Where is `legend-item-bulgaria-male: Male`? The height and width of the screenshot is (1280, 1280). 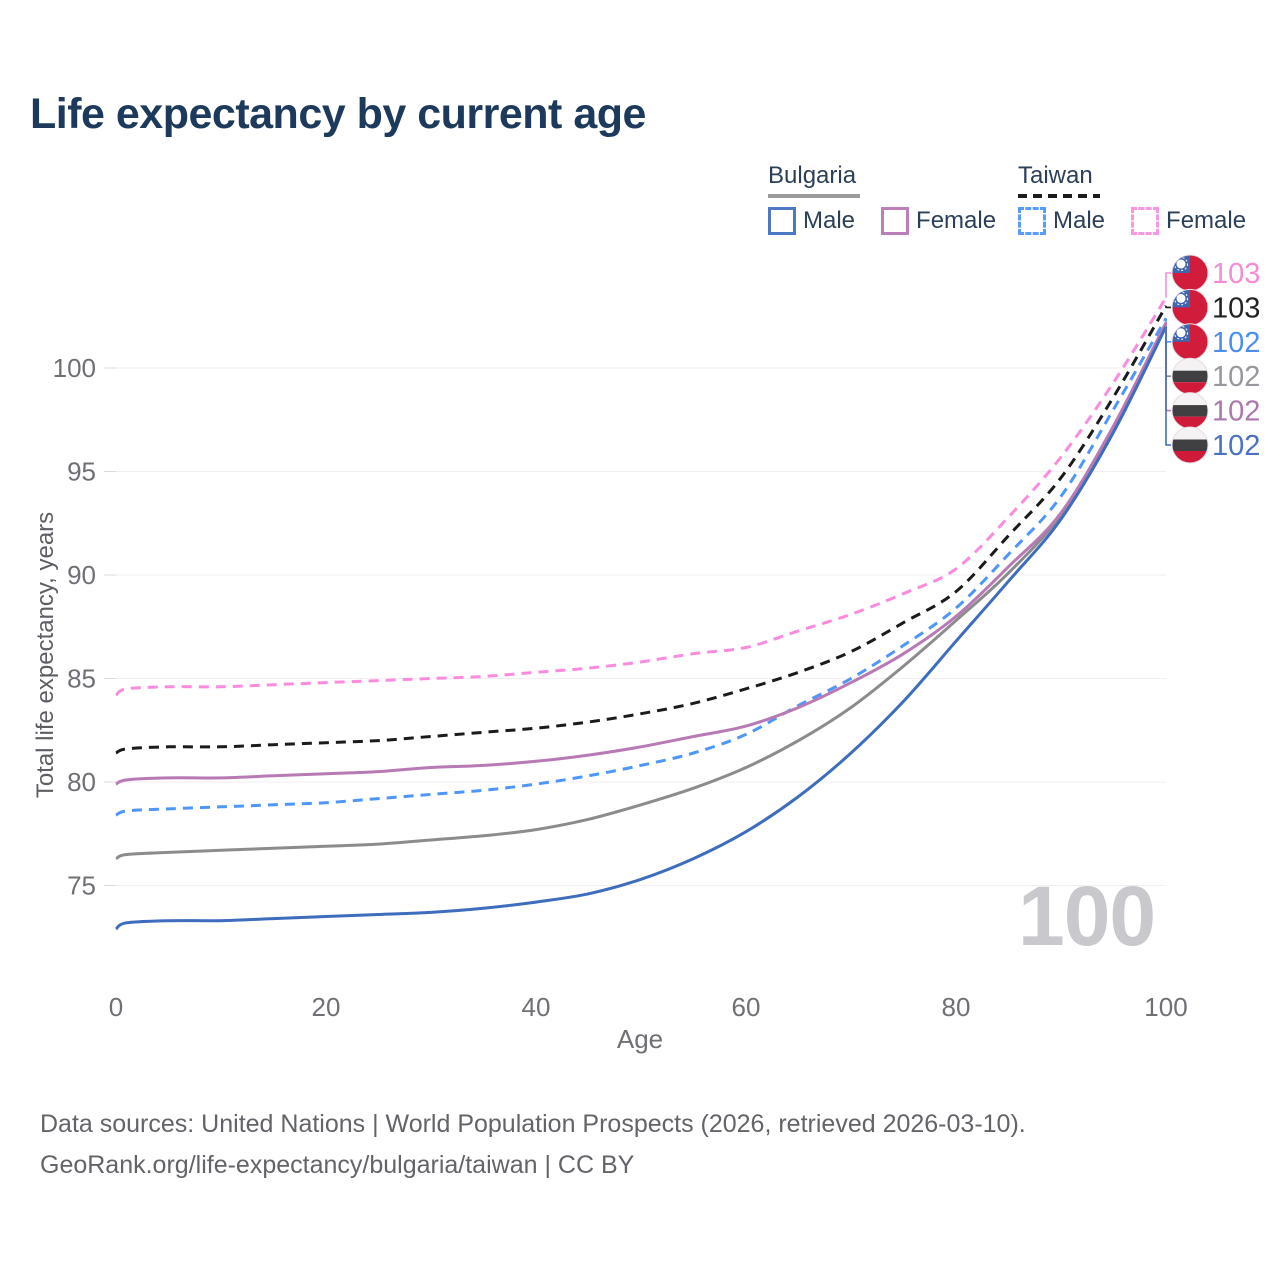 legend-item-bulgaria-male: Male is located at coordinates (811, 221).